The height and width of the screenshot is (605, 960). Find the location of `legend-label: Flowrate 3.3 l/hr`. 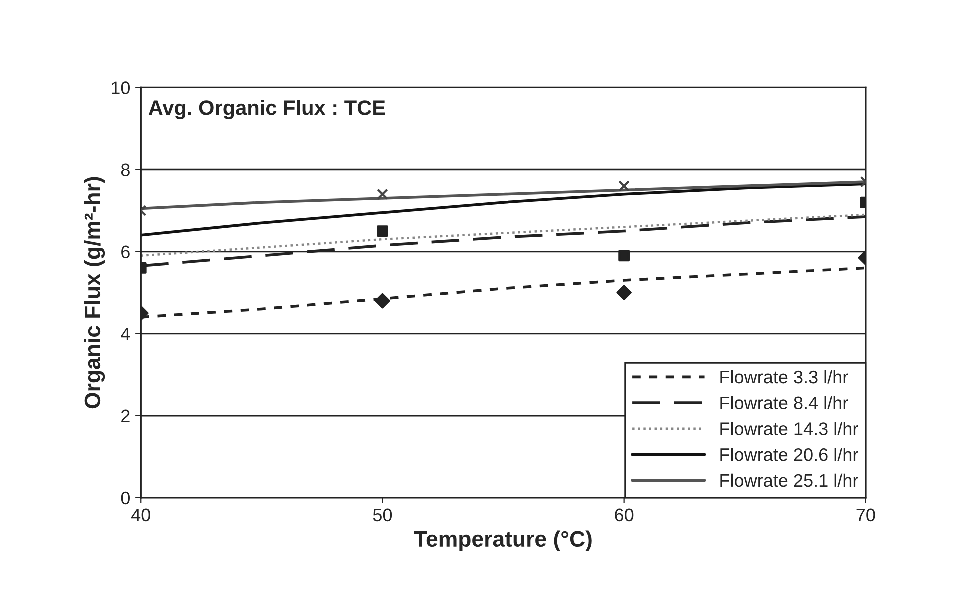

legend-label: Flowrate 3.3 l/hr is located at coordinates (784, 377).